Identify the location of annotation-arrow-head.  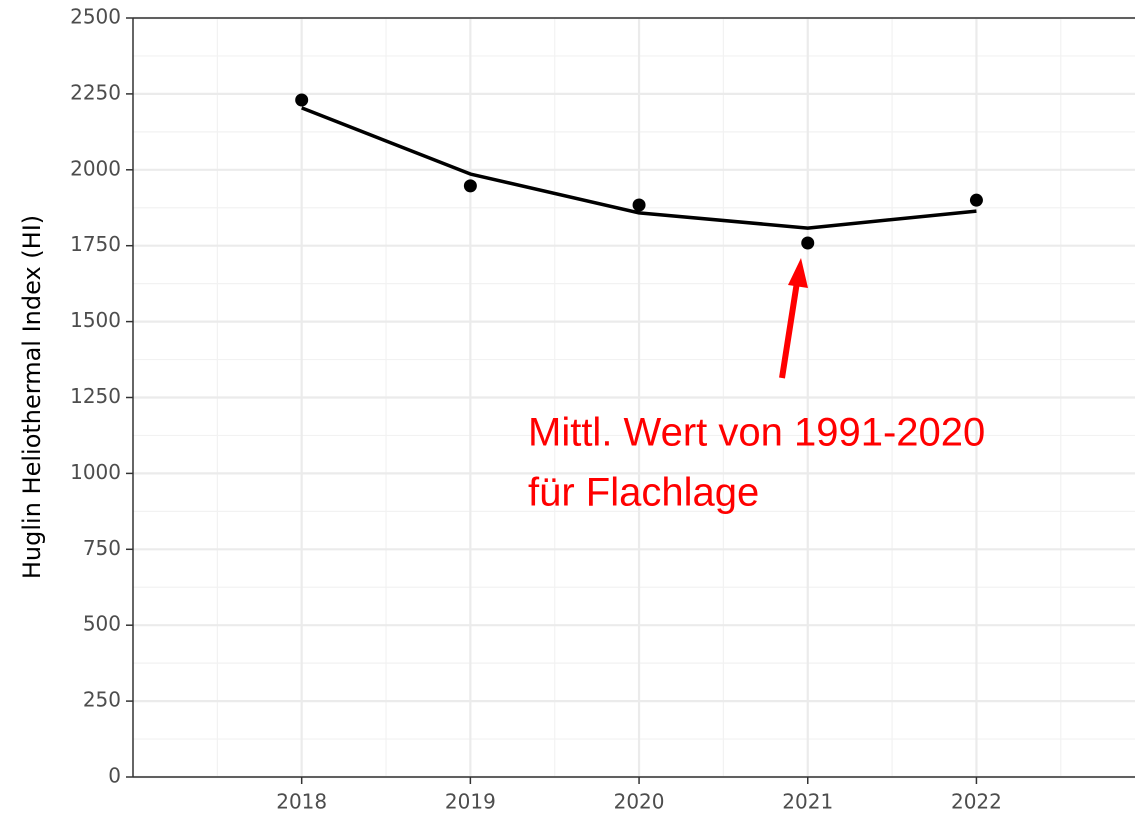
(798, 273).